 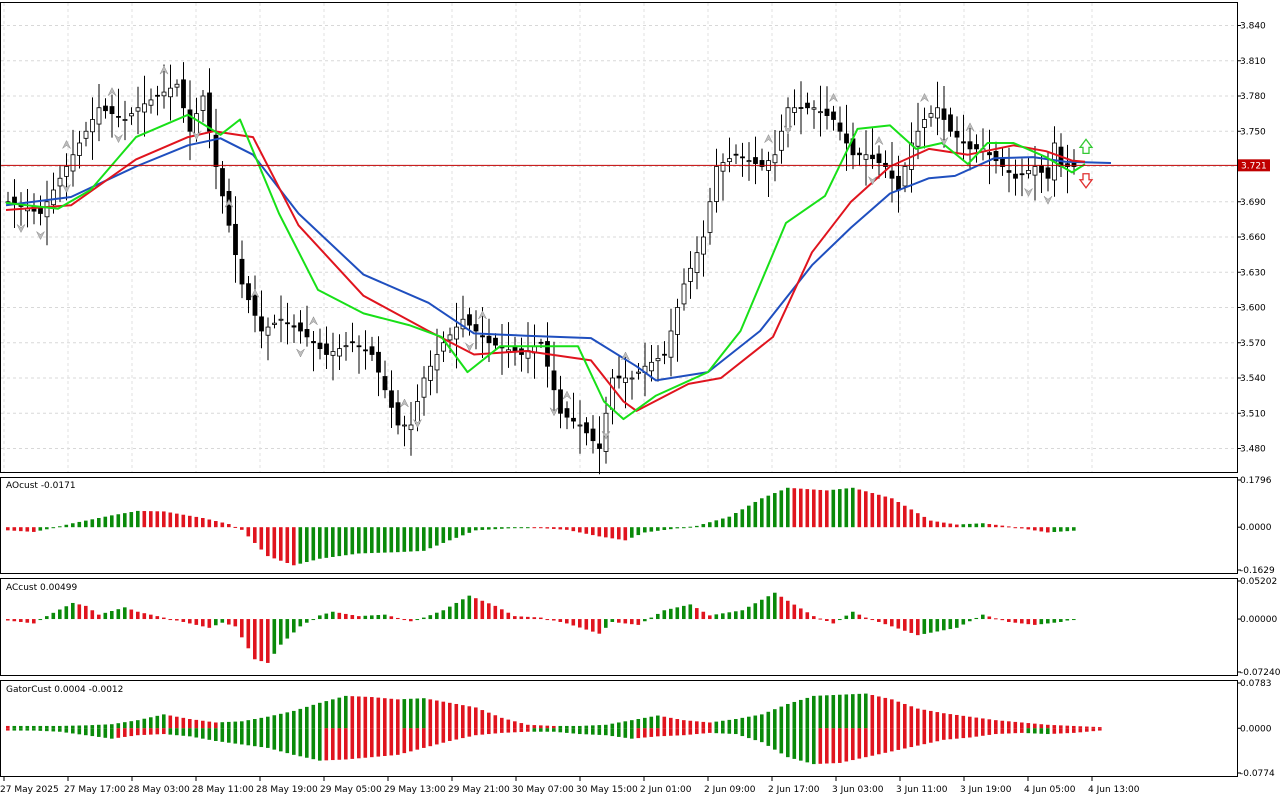 What do you see at coordinates (986, 790) in the screenshot?
I see `xtick-label: 3 Jun 19:00` at bounding box center [986, 790].